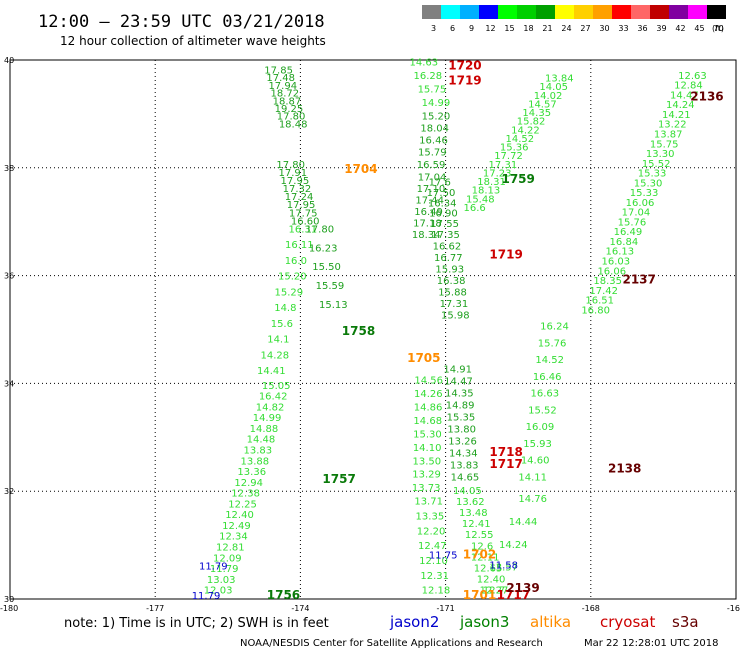 This screenshot has width=740, height=650. I want to click on swh-value: 13.88, so click(254, 461).